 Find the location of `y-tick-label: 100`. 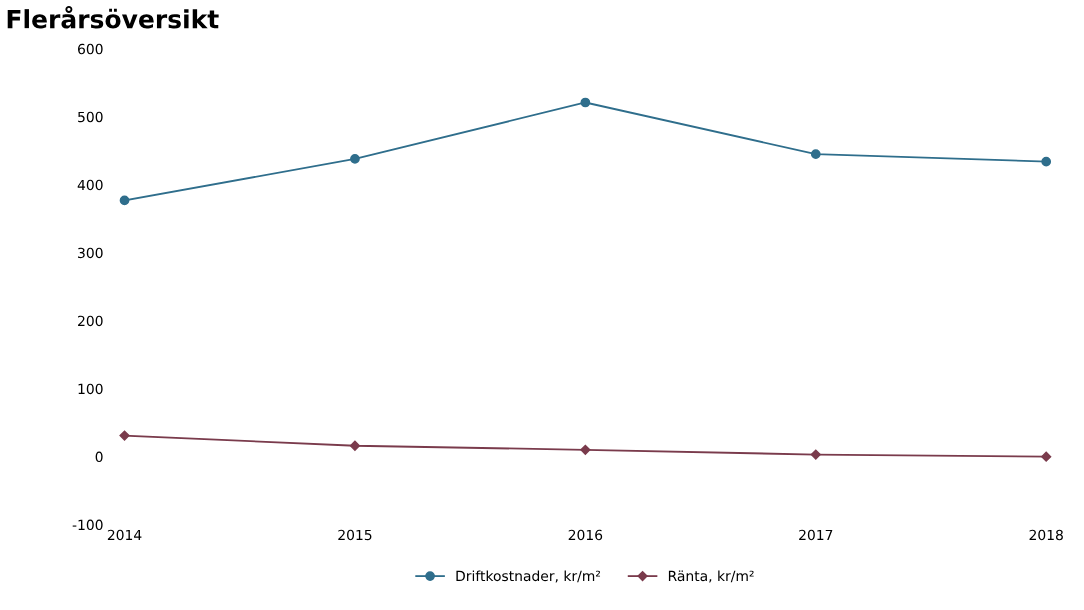

y-tick-label: 100 is located at coordinates (90, 389).